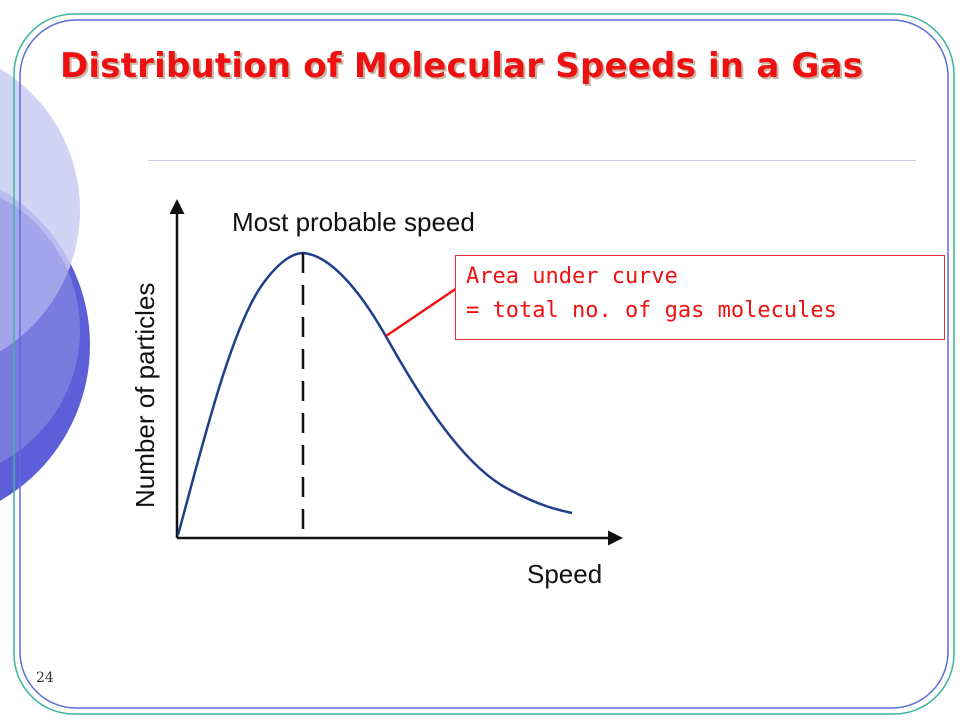  Describe the element at coordinates (45, 678) in the screenshot. I see `page-number: 24` at that location.